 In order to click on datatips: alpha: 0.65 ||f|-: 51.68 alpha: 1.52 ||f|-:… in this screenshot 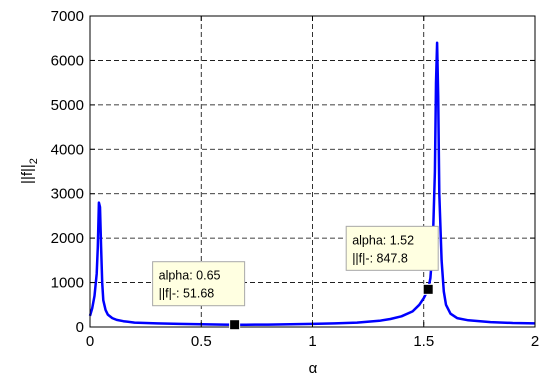, I will do `click(295, 278)`.